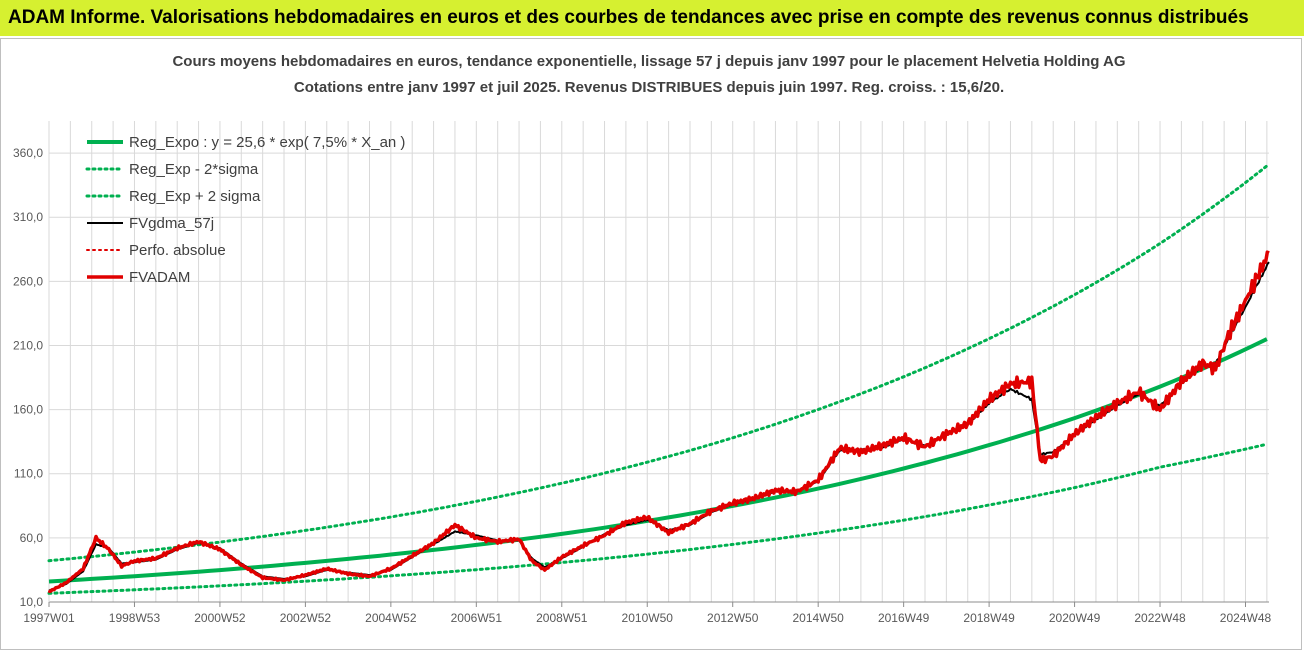 Image resolution: width=1304 pixels, height=652 pixels. What do you see at coordinates (28, 345) in the screenshot?
I see `y-tick-label: 210,0` at bounding box center [28, 345].